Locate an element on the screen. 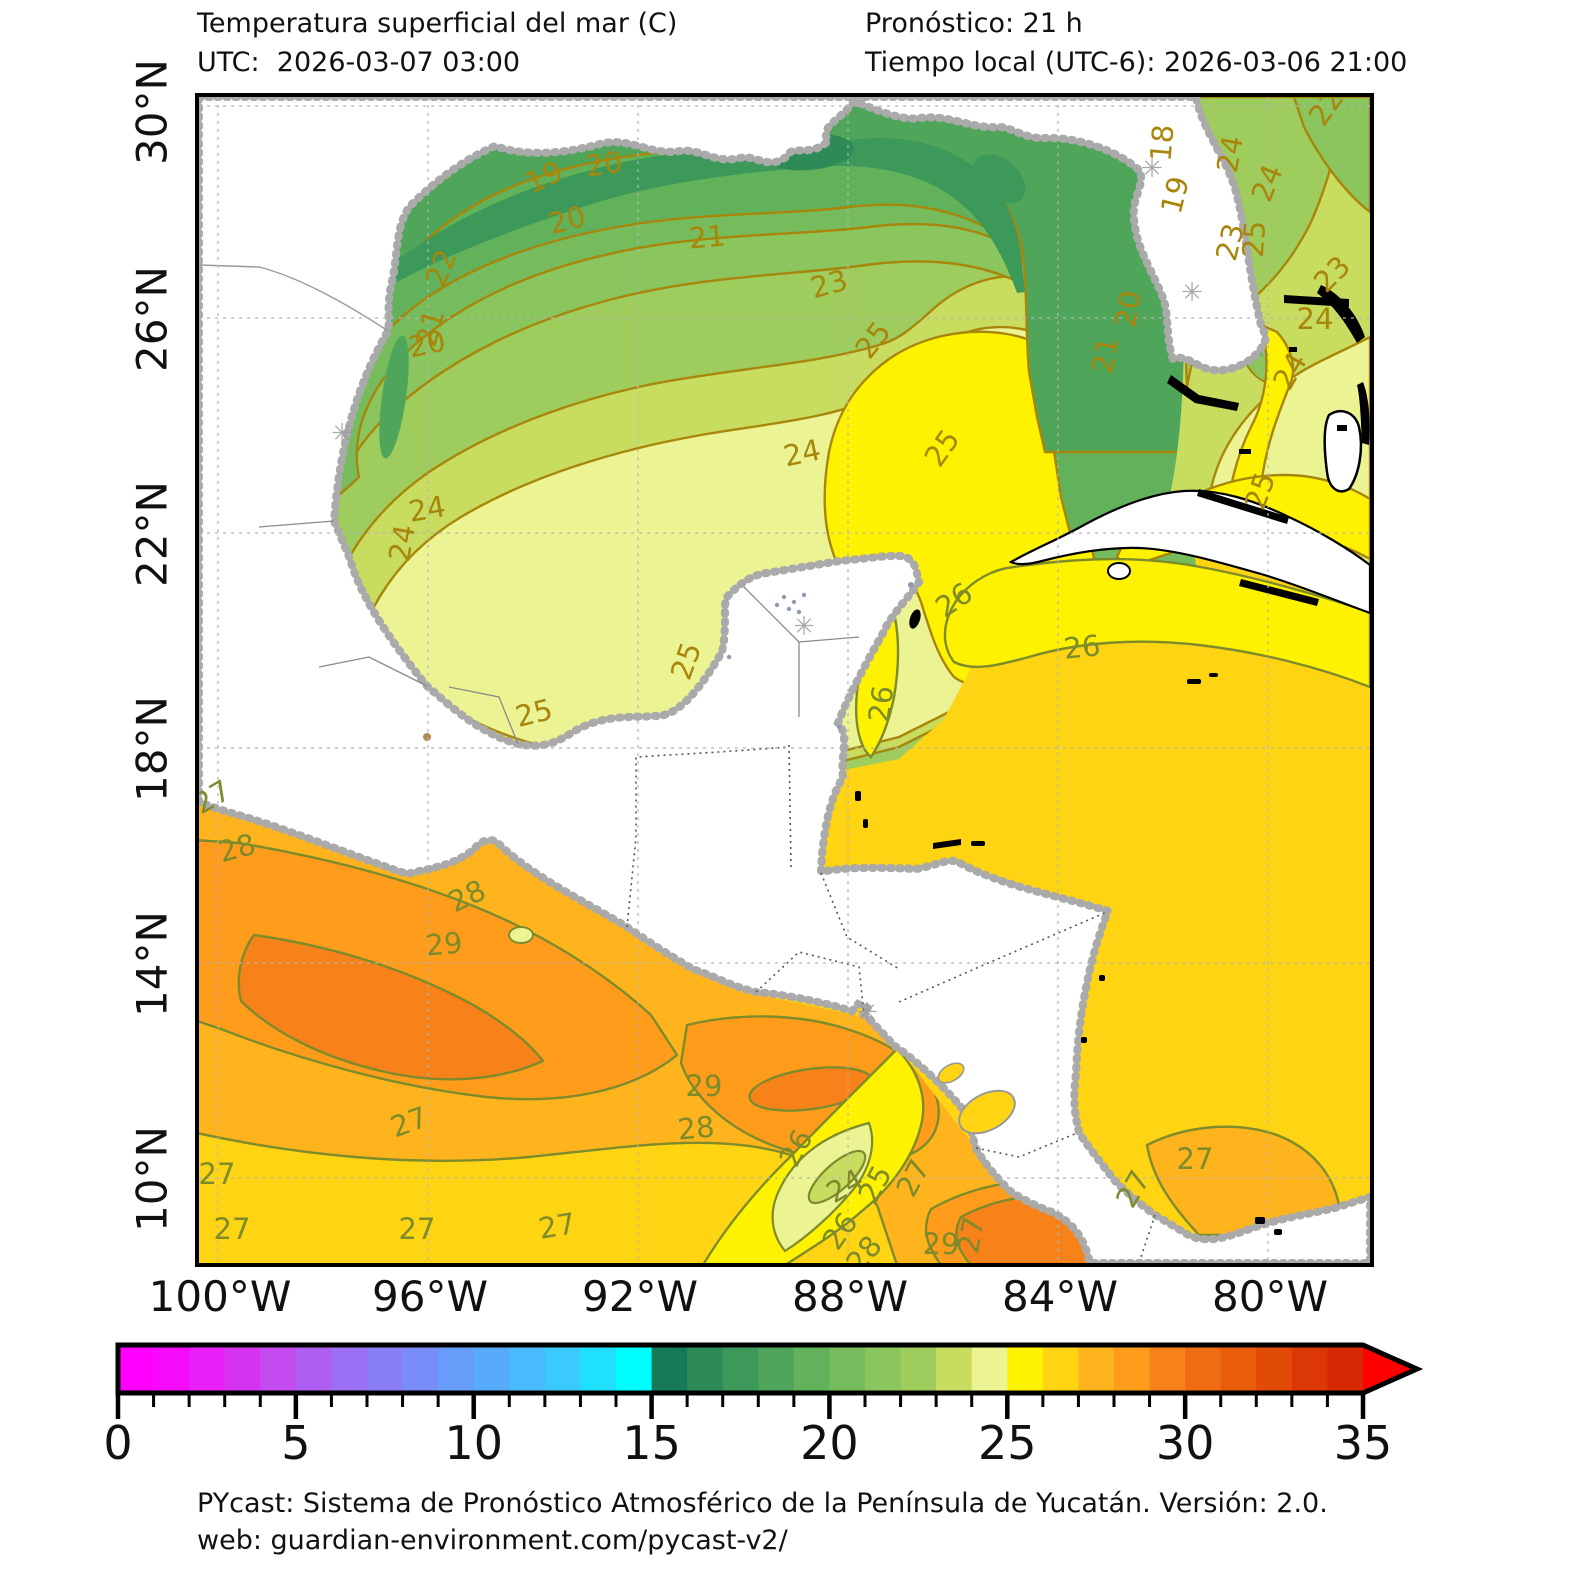 Image resolution: width=1574 pixels, height=1574 pixels. lakes is located at coordinates (976, 1098).